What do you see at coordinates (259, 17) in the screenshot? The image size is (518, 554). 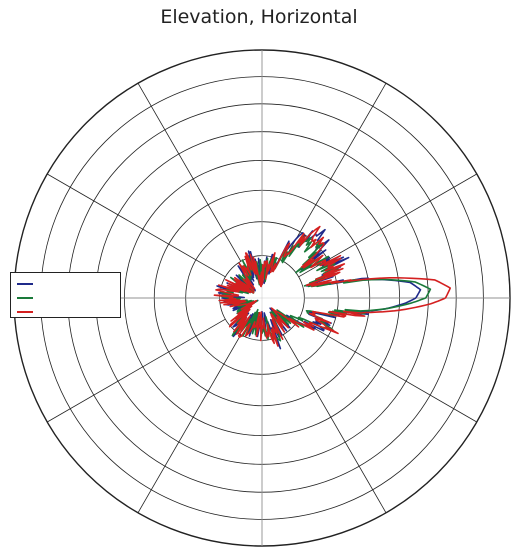 I see `chart-title: Elevation, Horizontal` at bounding box center [259, 17].